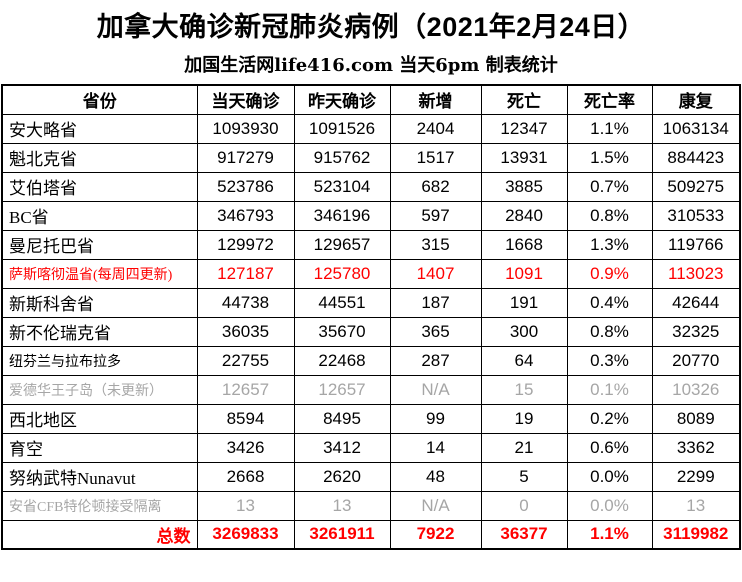  I want to click on cell-province: 育空, so click(99, 447).